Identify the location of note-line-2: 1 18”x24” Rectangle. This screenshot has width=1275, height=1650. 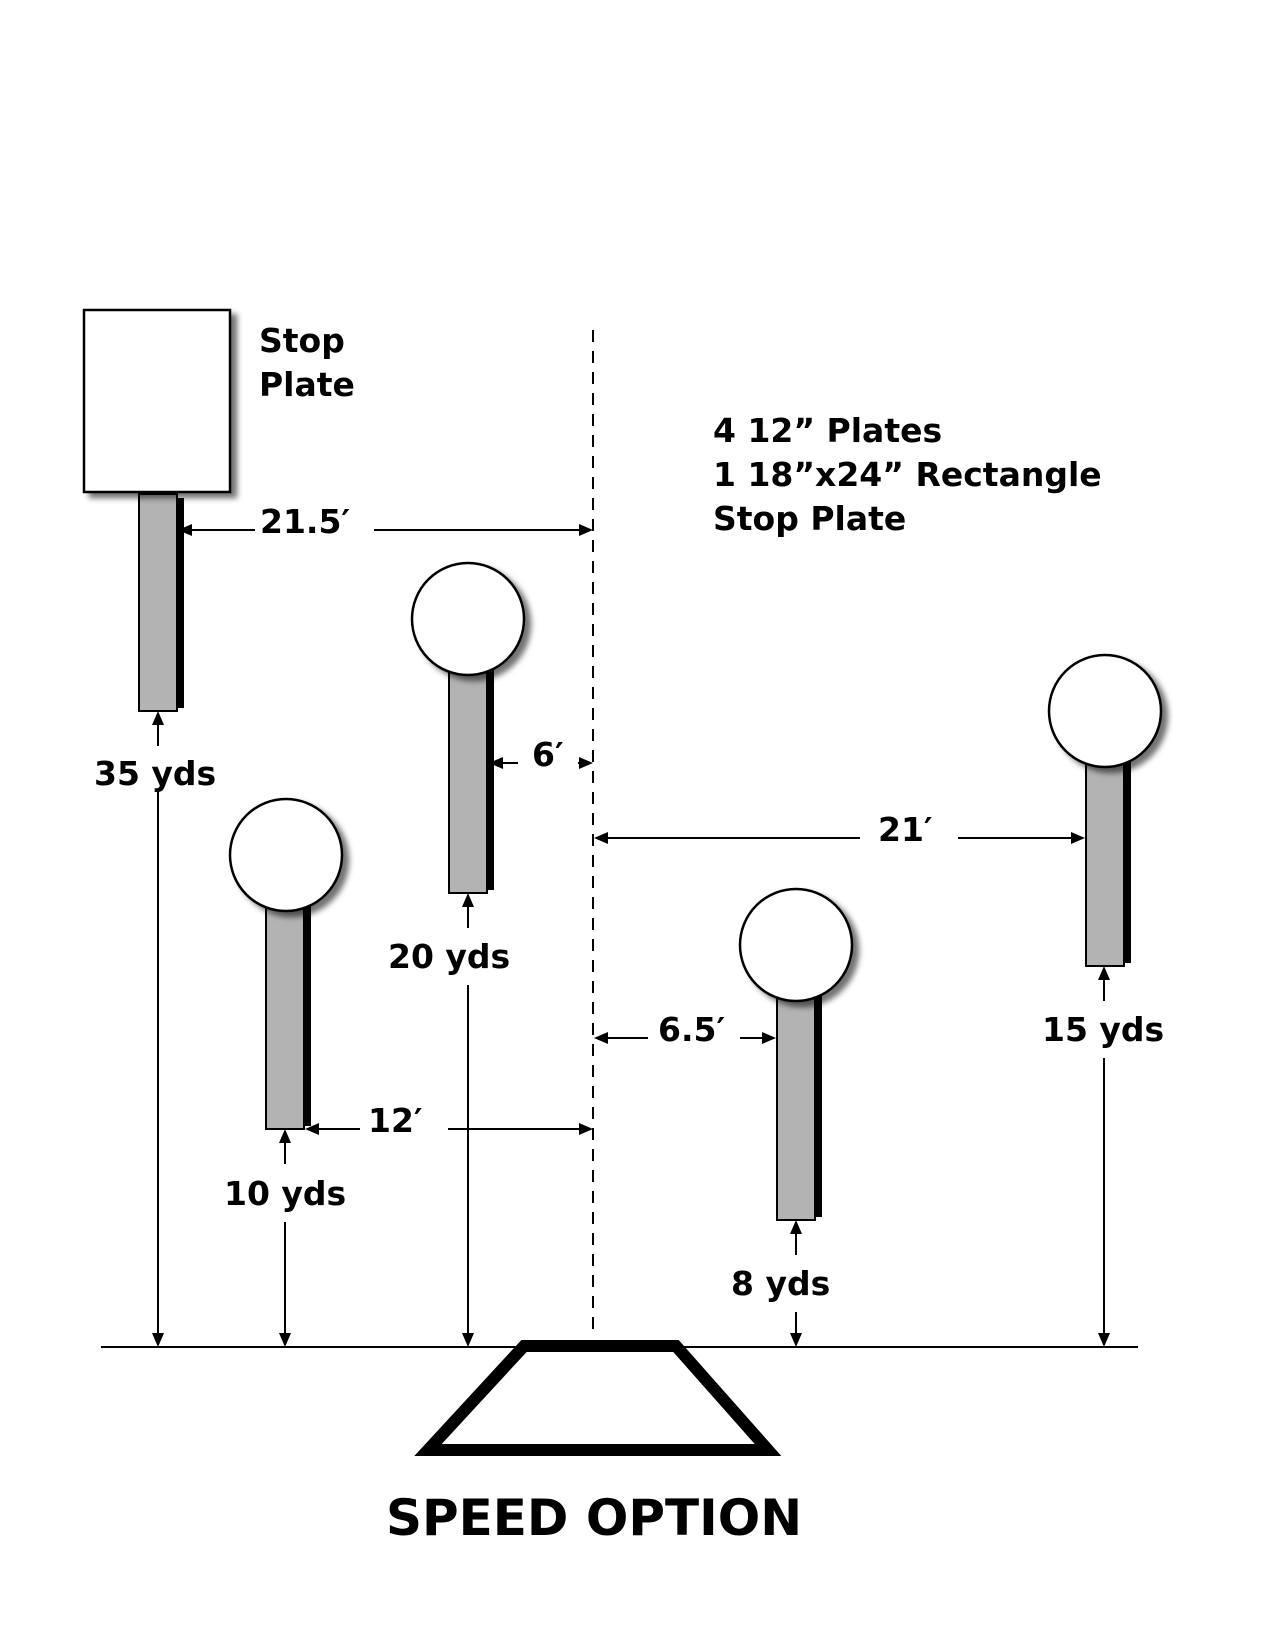
(907, 474).